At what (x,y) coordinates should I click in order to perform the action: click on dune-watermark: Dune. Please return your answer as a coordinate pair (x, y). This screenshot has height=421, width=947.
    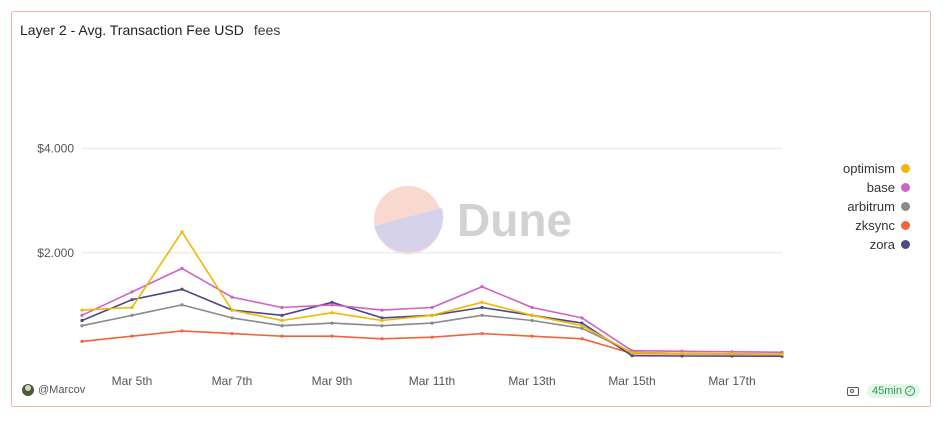
    Looking at the image, I should click on (473, 220).